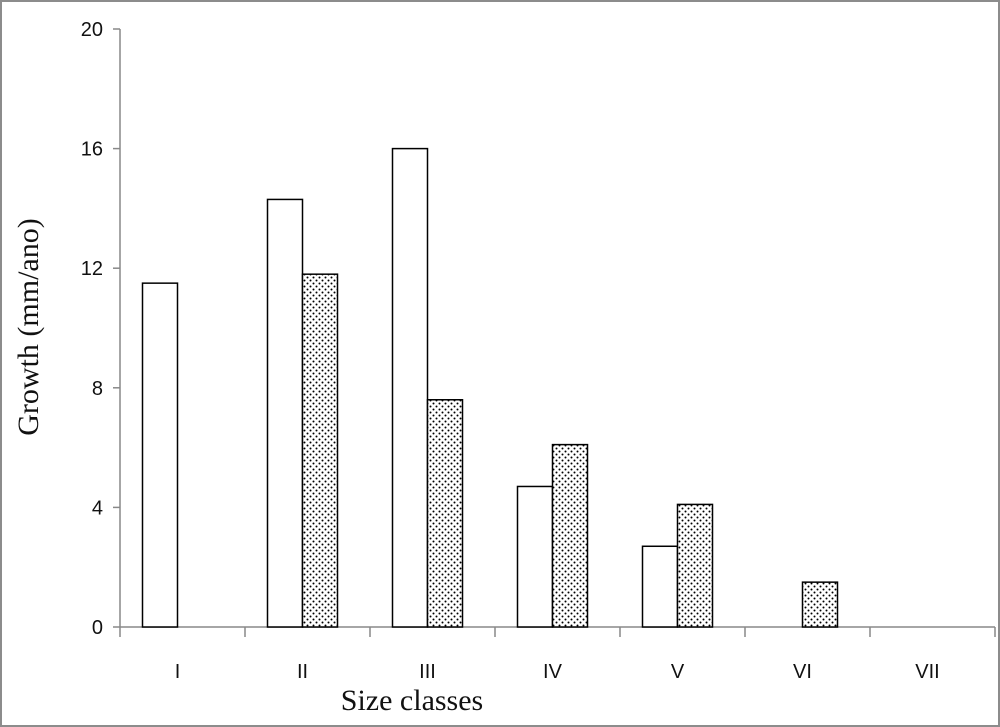 The height and width of the screenshot is (727, 1000). What do you see at coordinates (97, 389) in the screenshot?
I see `y-tick-label: 8` at bounding box center [97, 389].